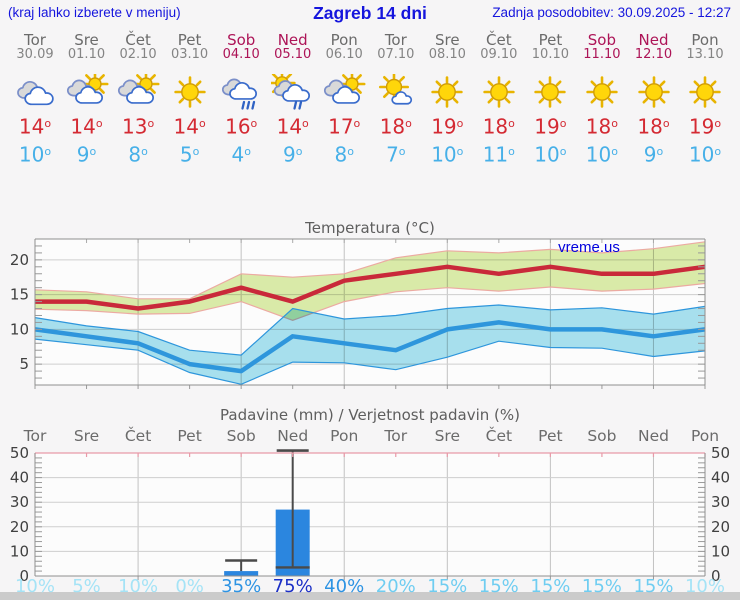  Describe the element at coordinates (189, 586) in the screenshot. I see `precip-probability-label: 0%` at that location.